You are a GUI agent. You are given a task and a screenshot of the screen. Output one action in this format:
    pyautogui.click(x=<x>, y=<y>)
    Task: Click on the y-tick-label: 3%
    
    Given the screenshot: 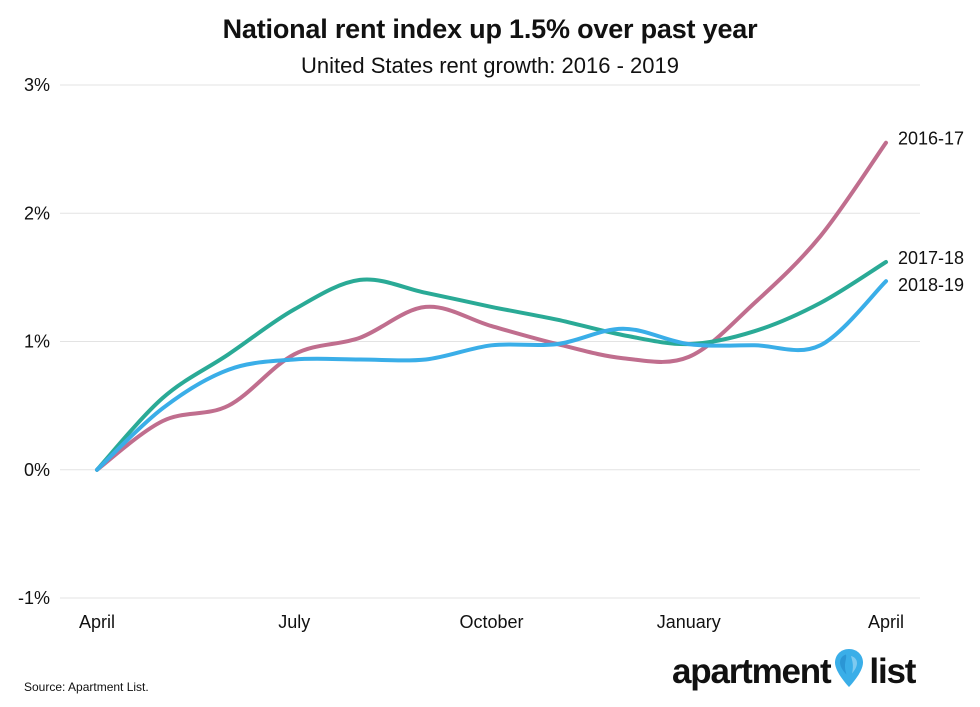 What is the action you would take?
    pyautogui.click(x=37, y=85)
    